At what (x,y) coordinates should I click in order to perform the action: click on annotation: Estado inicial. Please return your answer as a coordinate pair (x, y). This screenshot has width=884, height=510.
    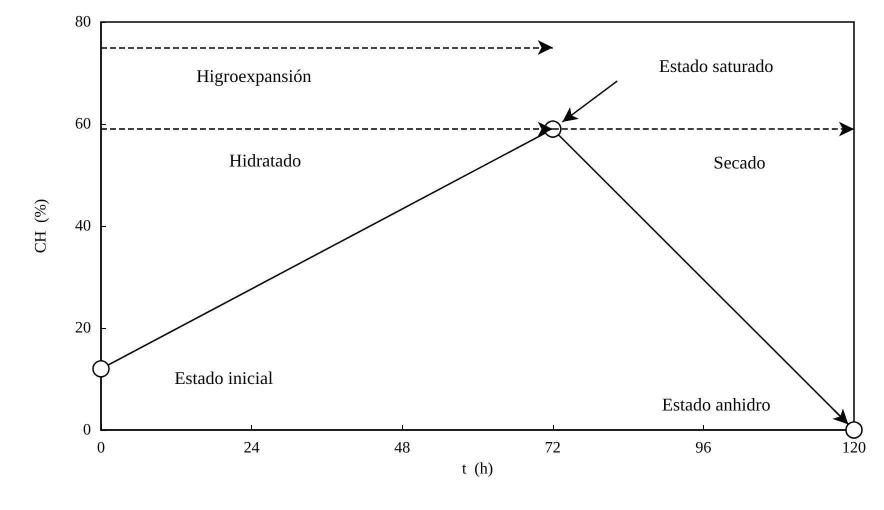
    Looking at the image, I should click on (223, 378).